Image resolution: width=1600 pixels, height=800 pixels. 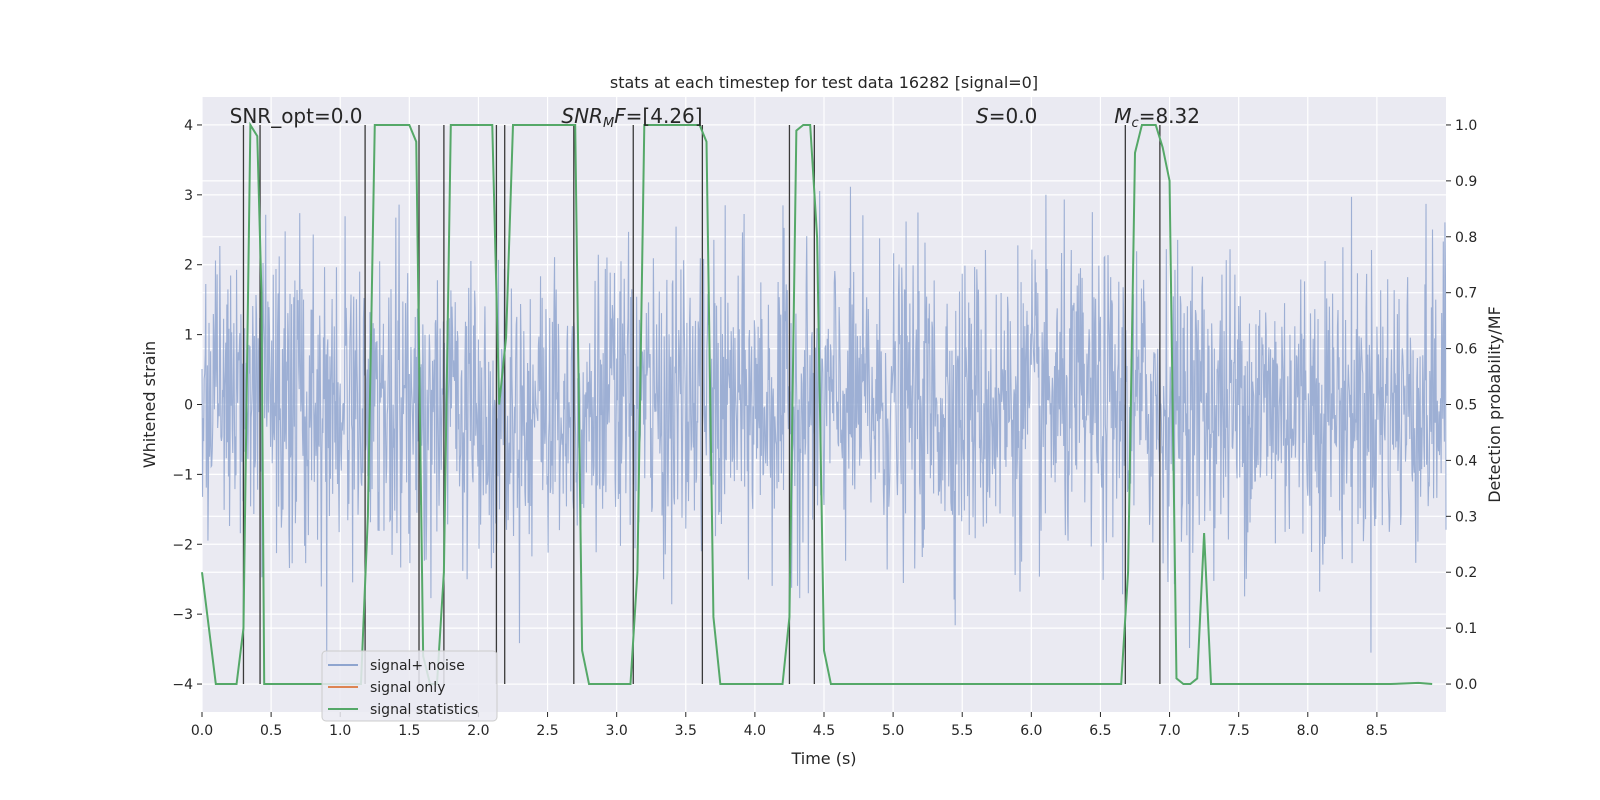 I want to click on y-tick-label: −4, so click(x=182, y=685).